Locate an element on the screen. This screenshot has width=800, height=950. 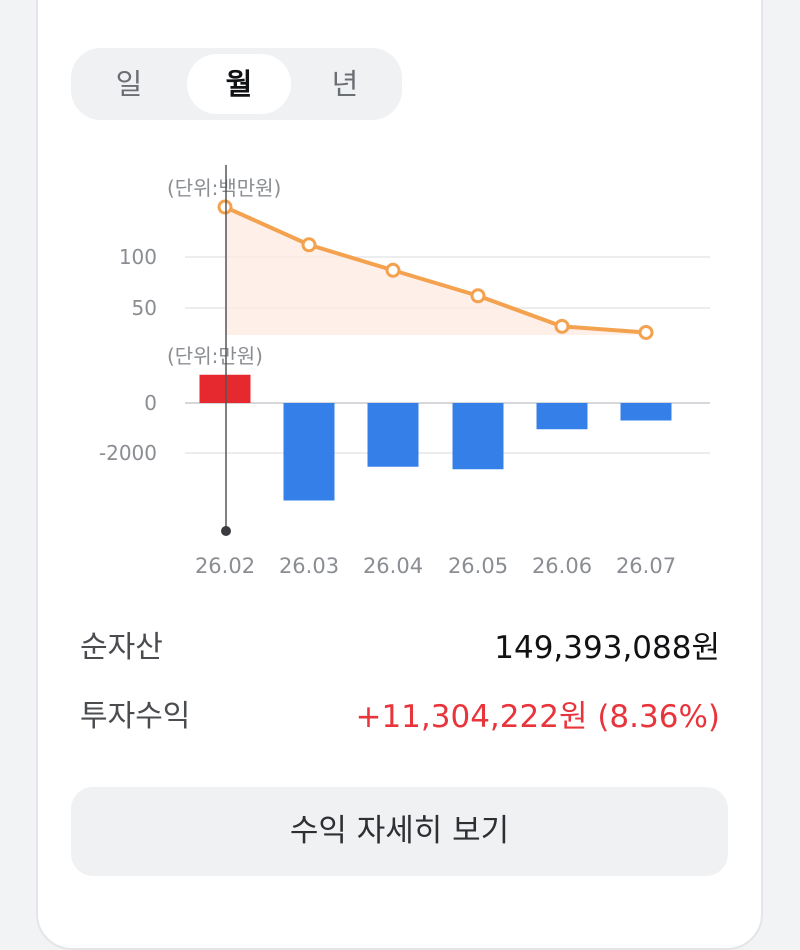
line-series is located at coordinates (435, 270).